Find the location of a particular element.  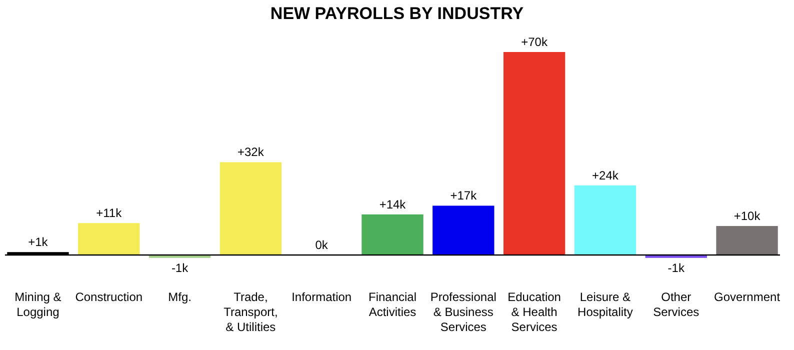

data-label: +17k is located at coordinates (464, 195).